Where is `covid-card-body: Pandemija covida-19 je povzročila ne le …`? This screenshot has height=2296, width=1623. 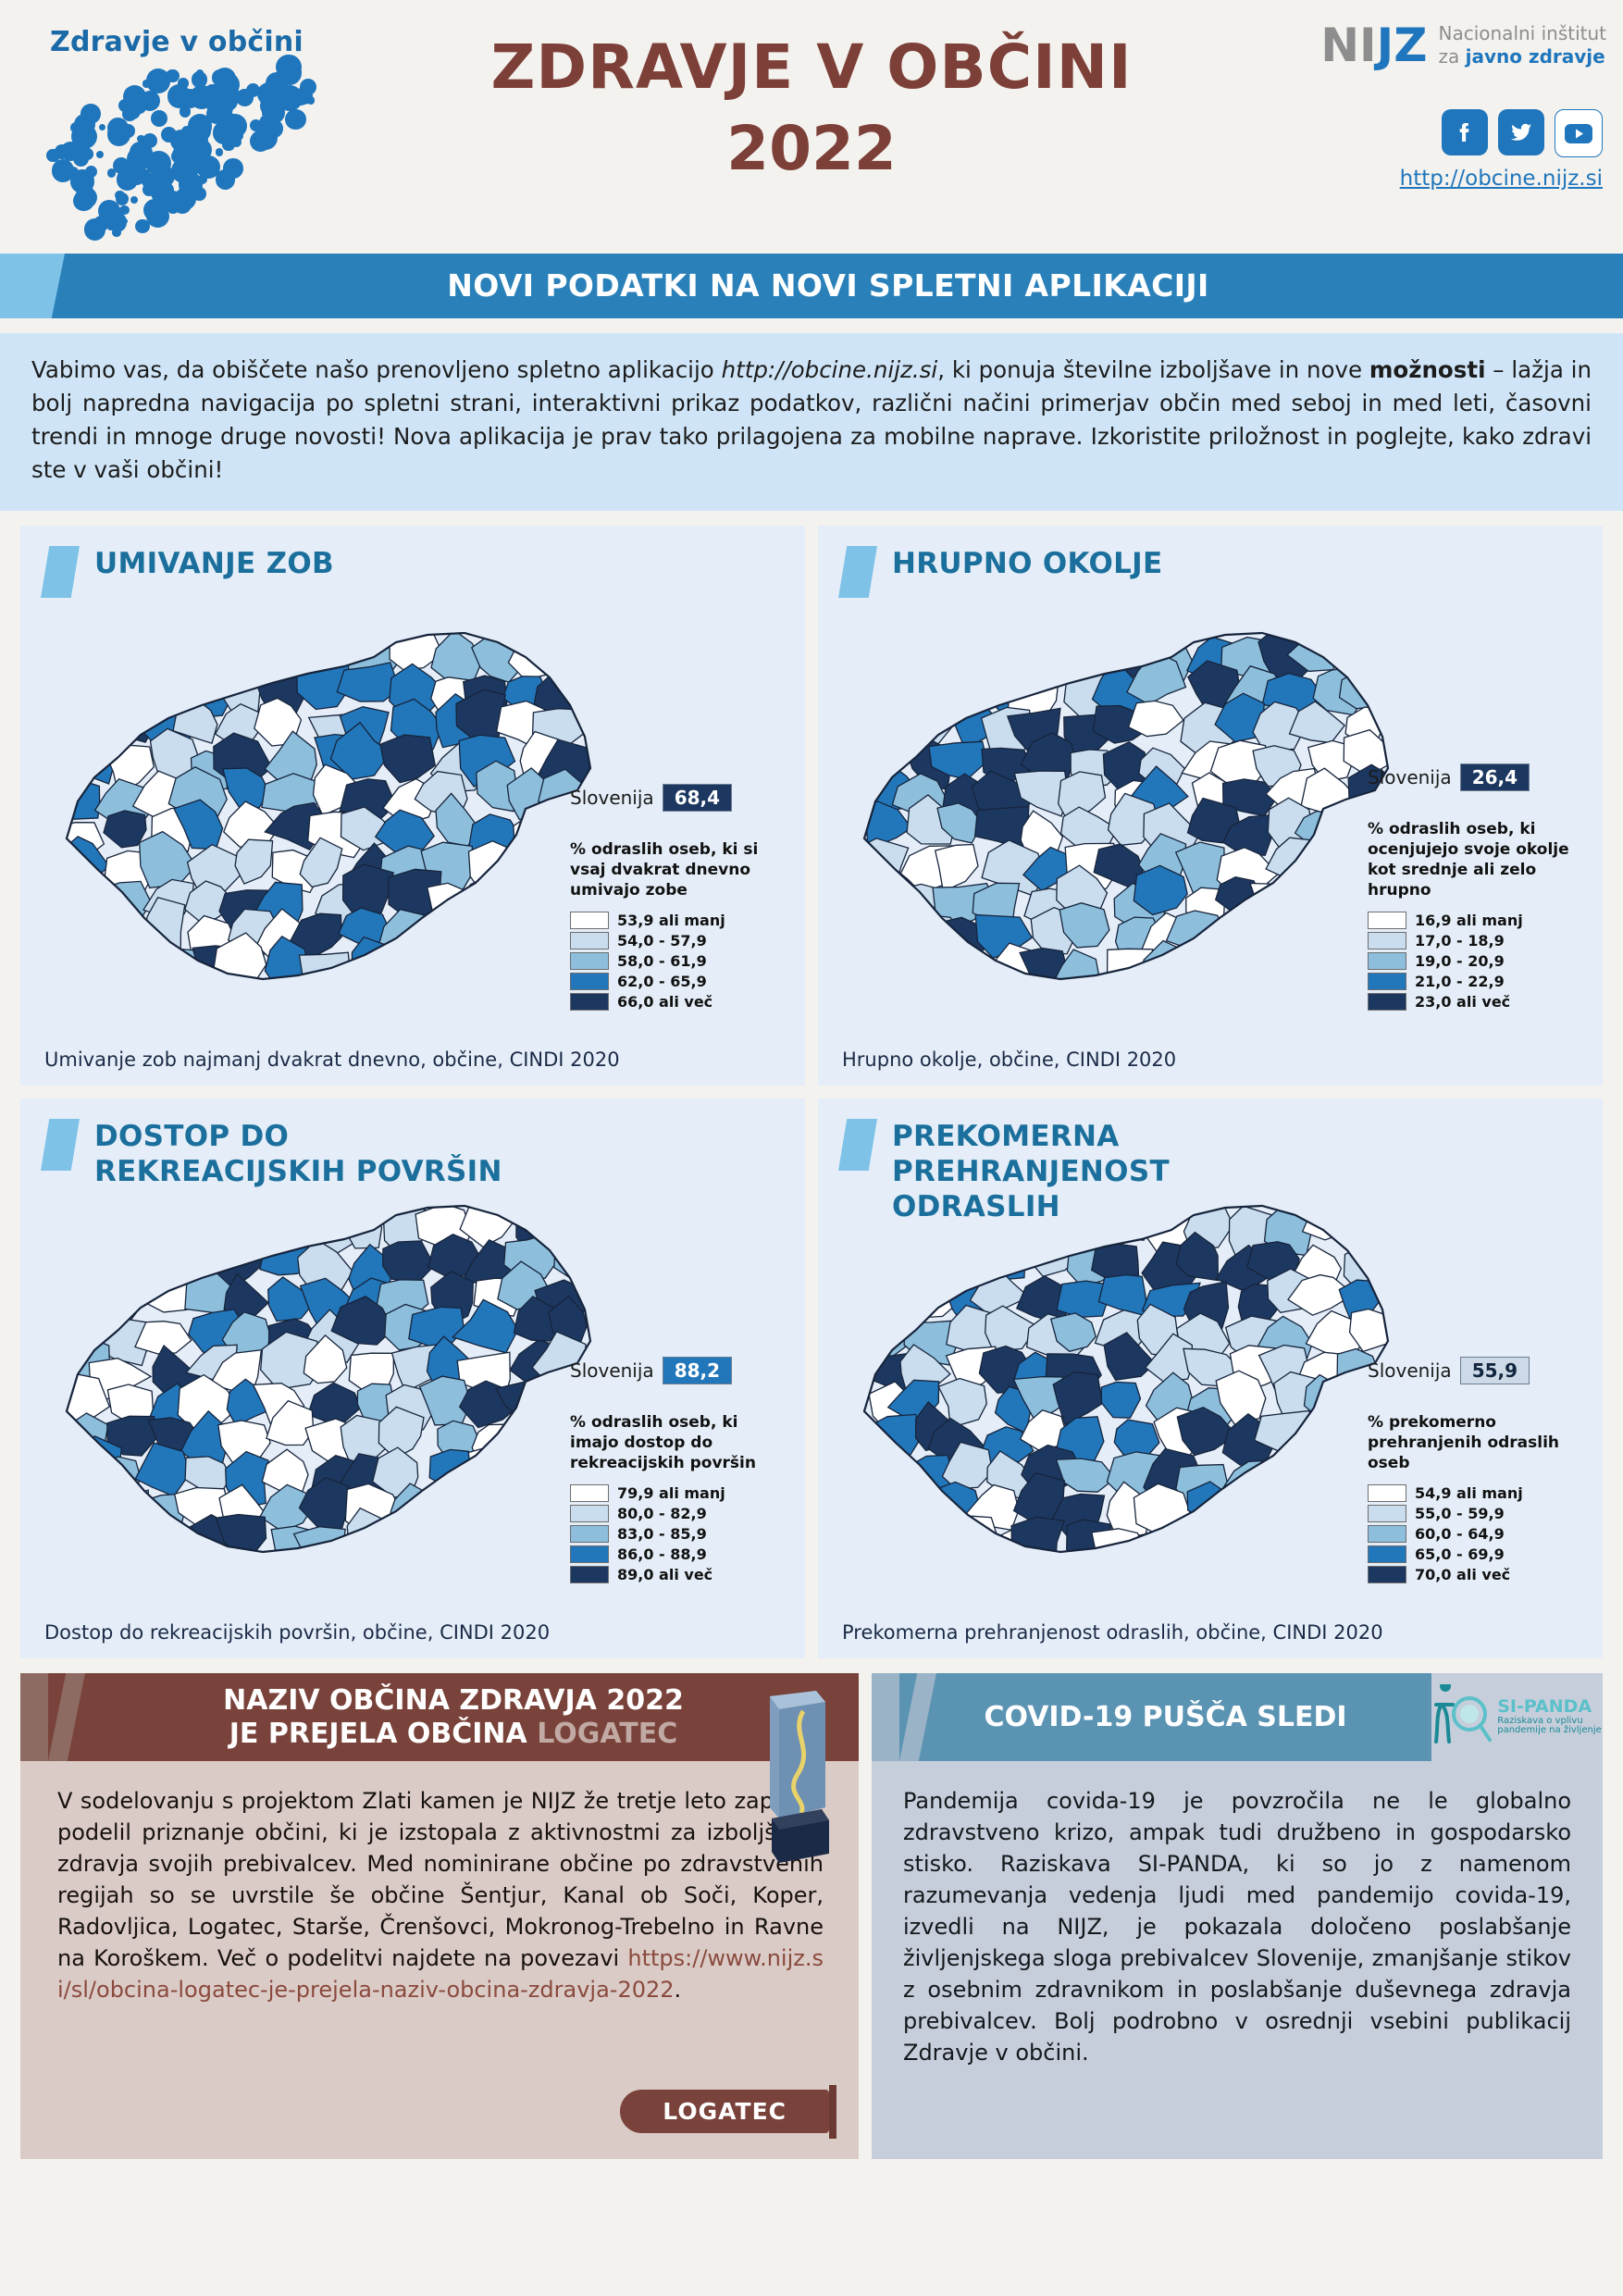 covid-card-body: Pandemija covida-19 je povzročila ne le … is located at coordinates (1237, 1960).